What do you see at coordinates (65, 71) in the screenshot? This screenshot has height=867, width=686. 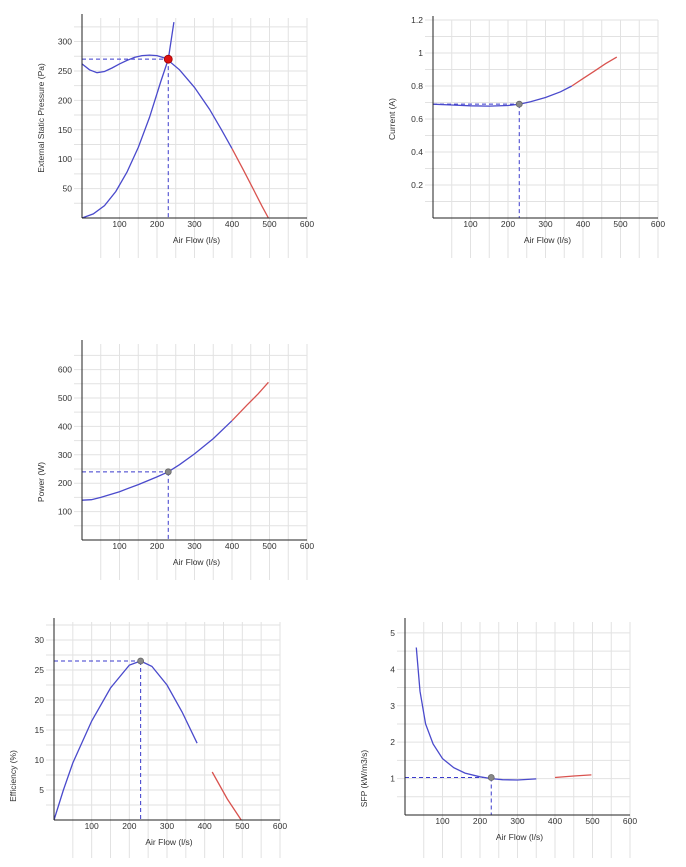 I see `y-tick-label: 250` at bounding box center [65, 71].